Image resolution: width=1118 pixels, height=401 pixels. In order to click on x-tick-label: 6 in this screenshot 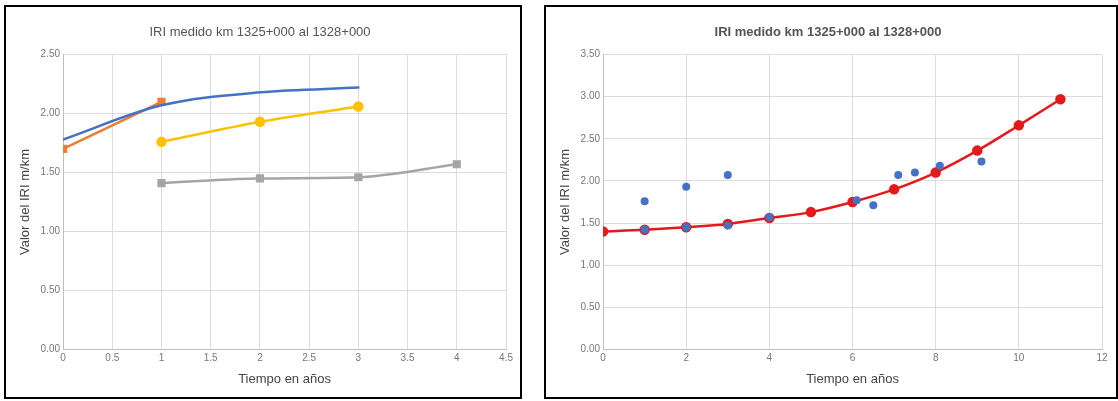, I will do `click(852, 358)`.